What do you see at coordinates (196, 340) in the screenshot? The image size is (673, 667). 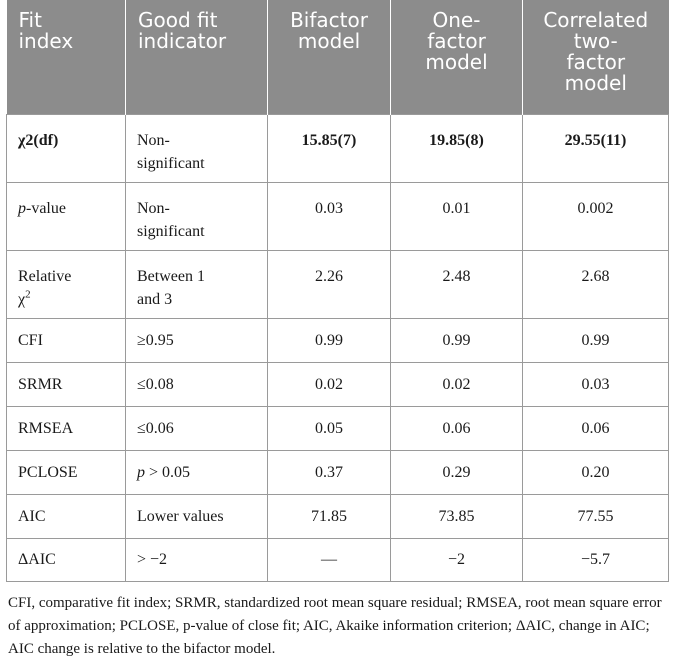 I see `cell-good-fit-indicator: ≥0.95` at bounding box center [196, 340].